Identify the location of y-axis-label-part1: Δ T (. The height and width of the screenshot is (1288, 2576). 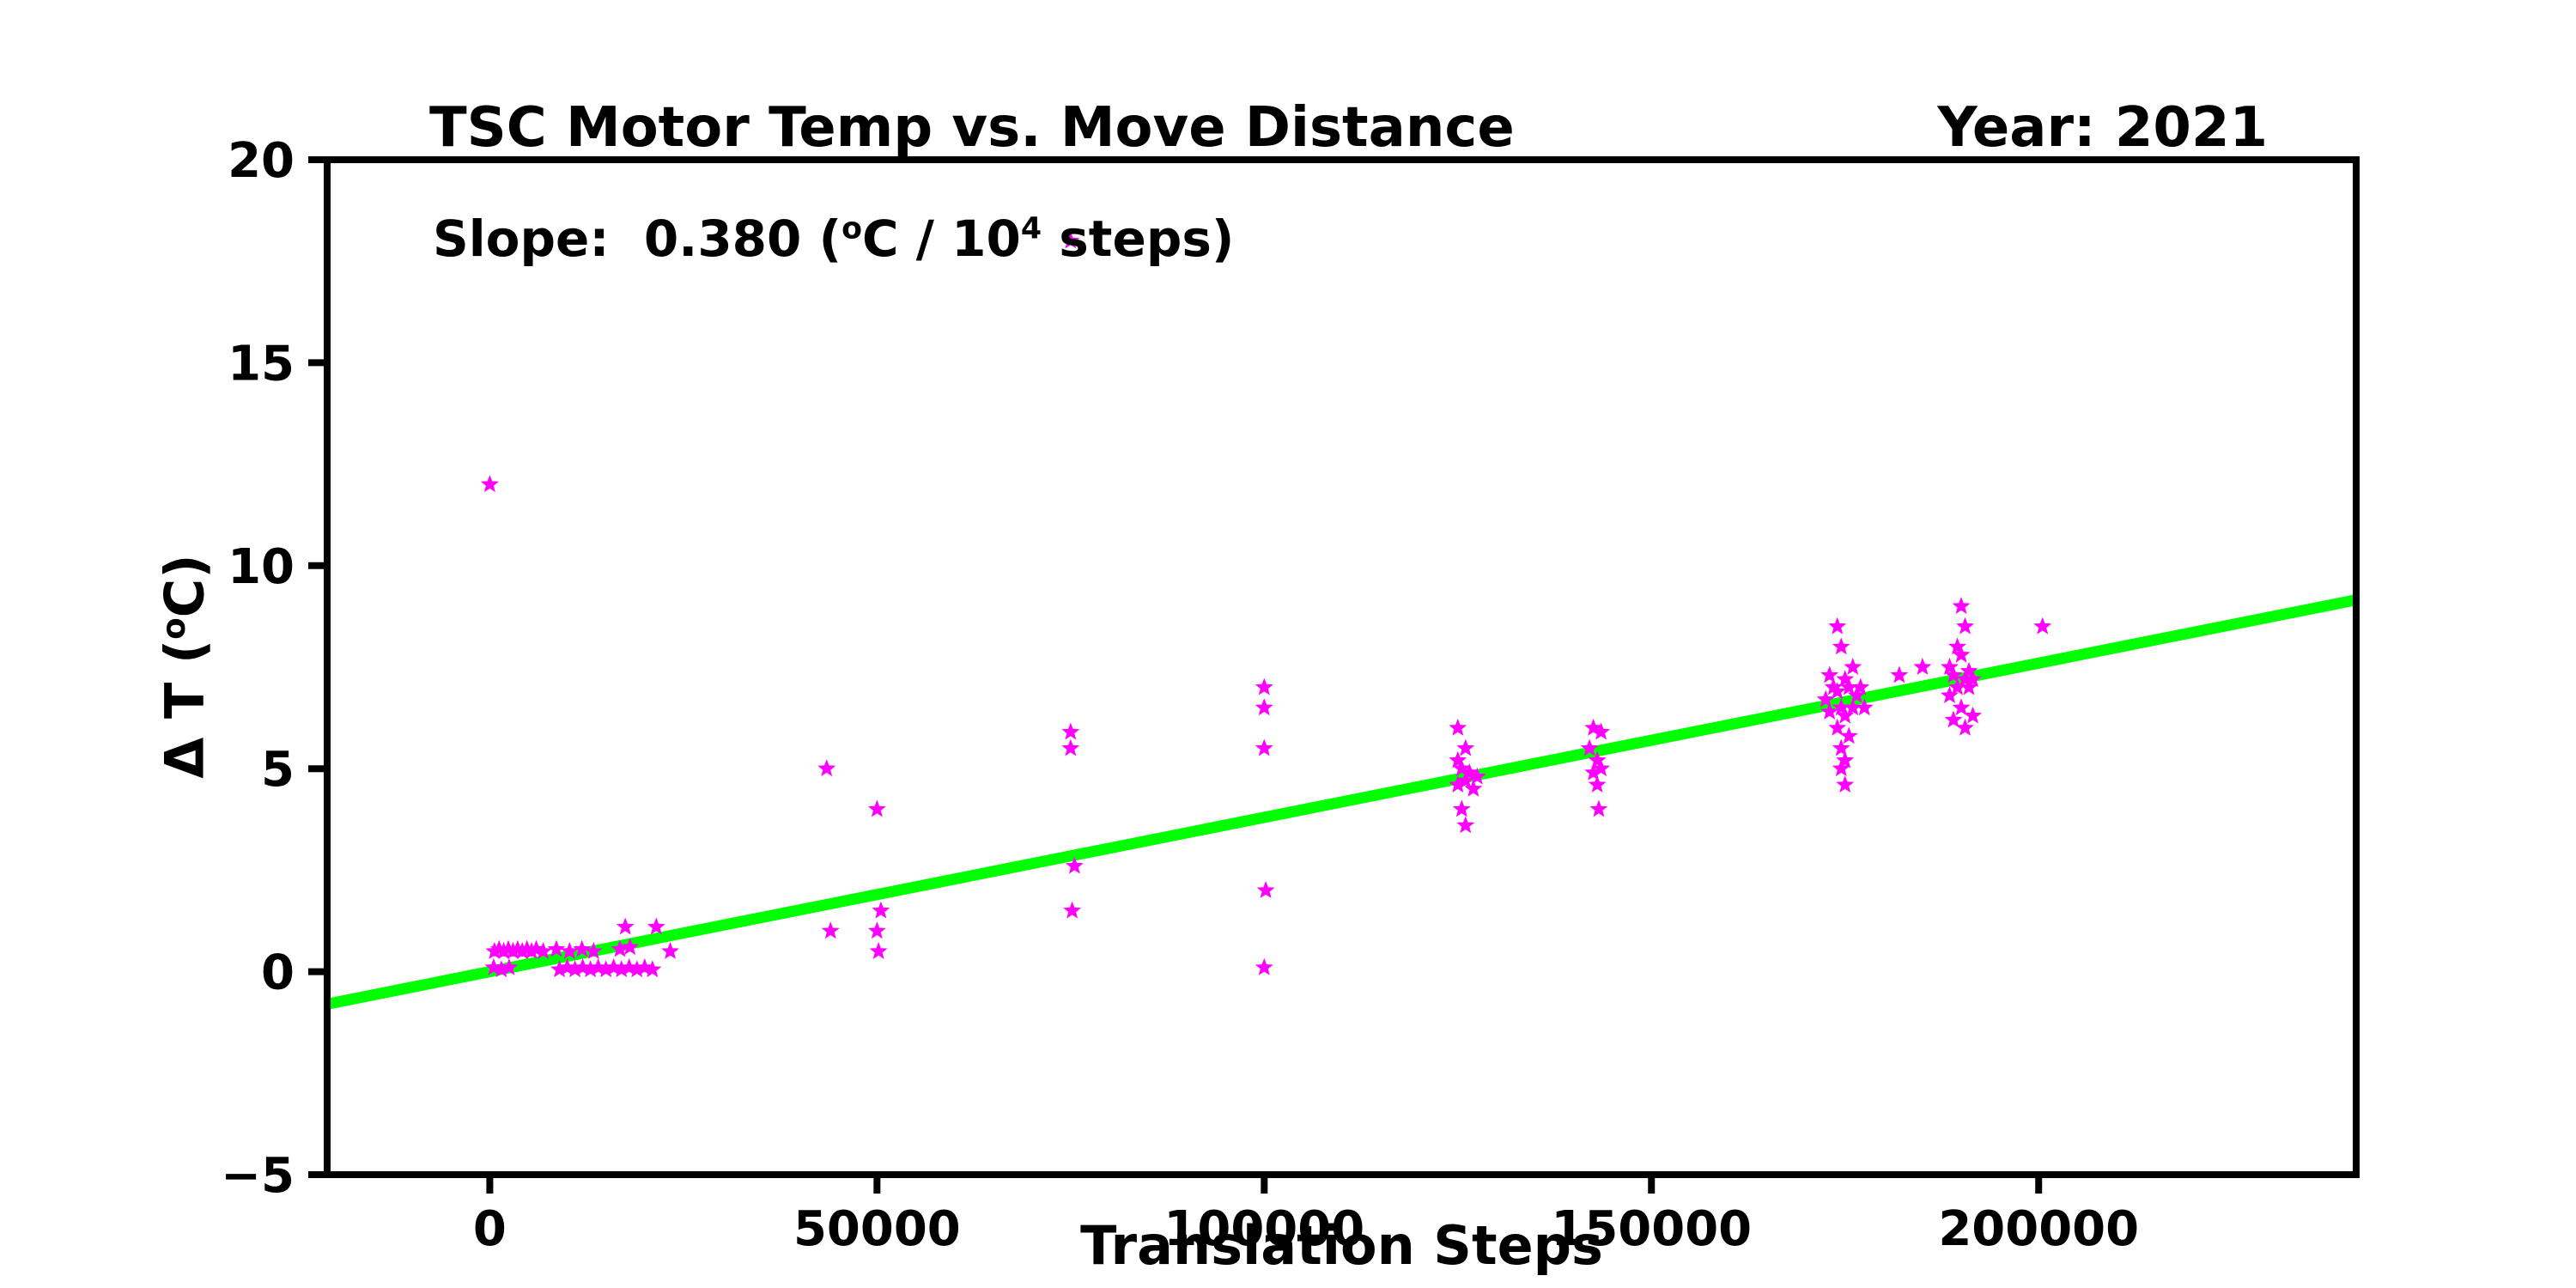
(185, 709).